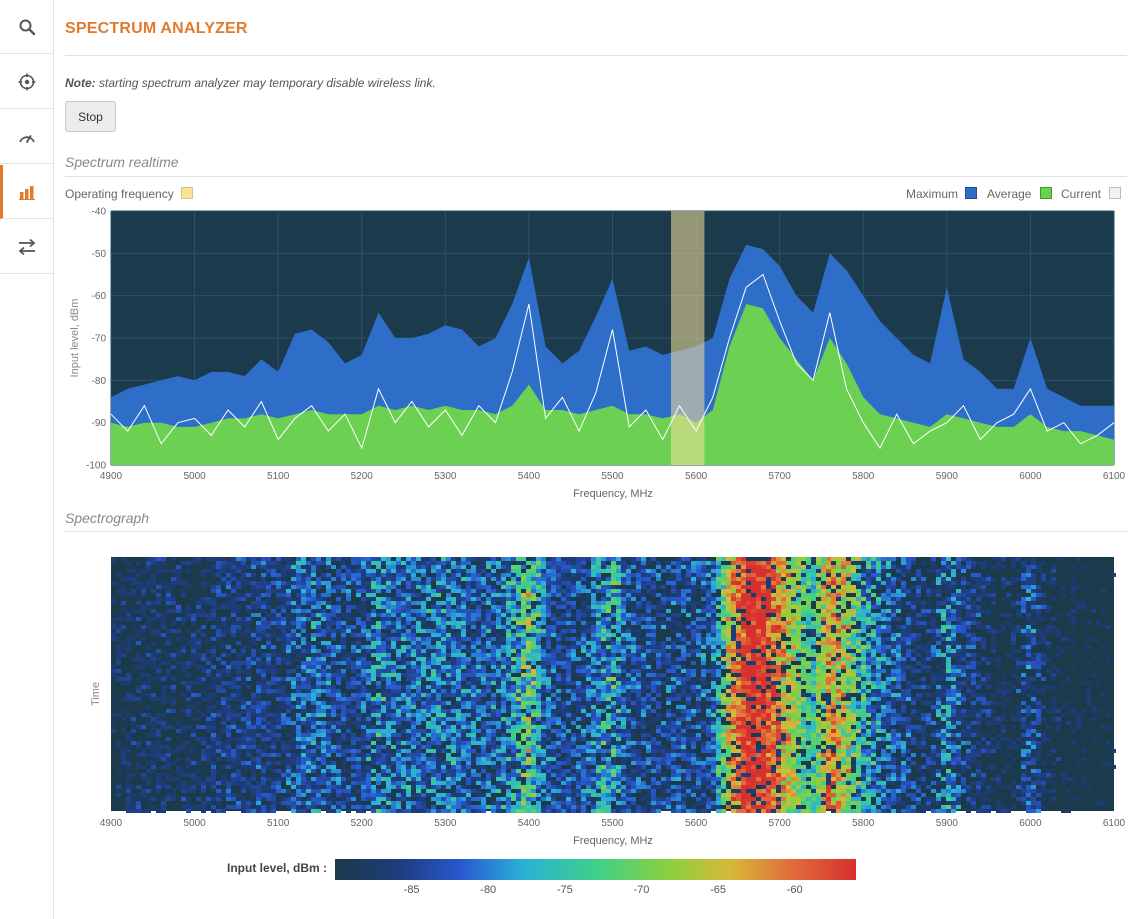  I want to click on y-tick-label: -100, so click(96, 466).